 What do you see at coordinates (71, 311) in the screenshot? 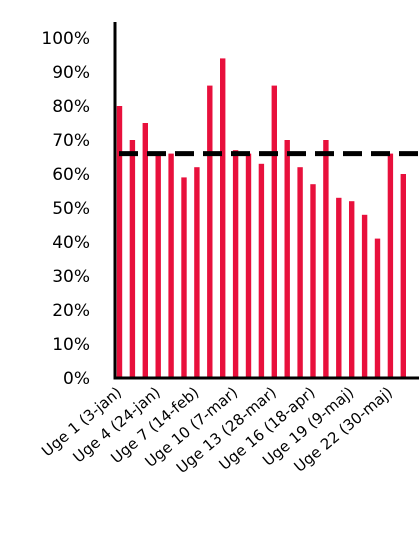
I see `y-tick-label: 20%` at bounding box center [71, 311].